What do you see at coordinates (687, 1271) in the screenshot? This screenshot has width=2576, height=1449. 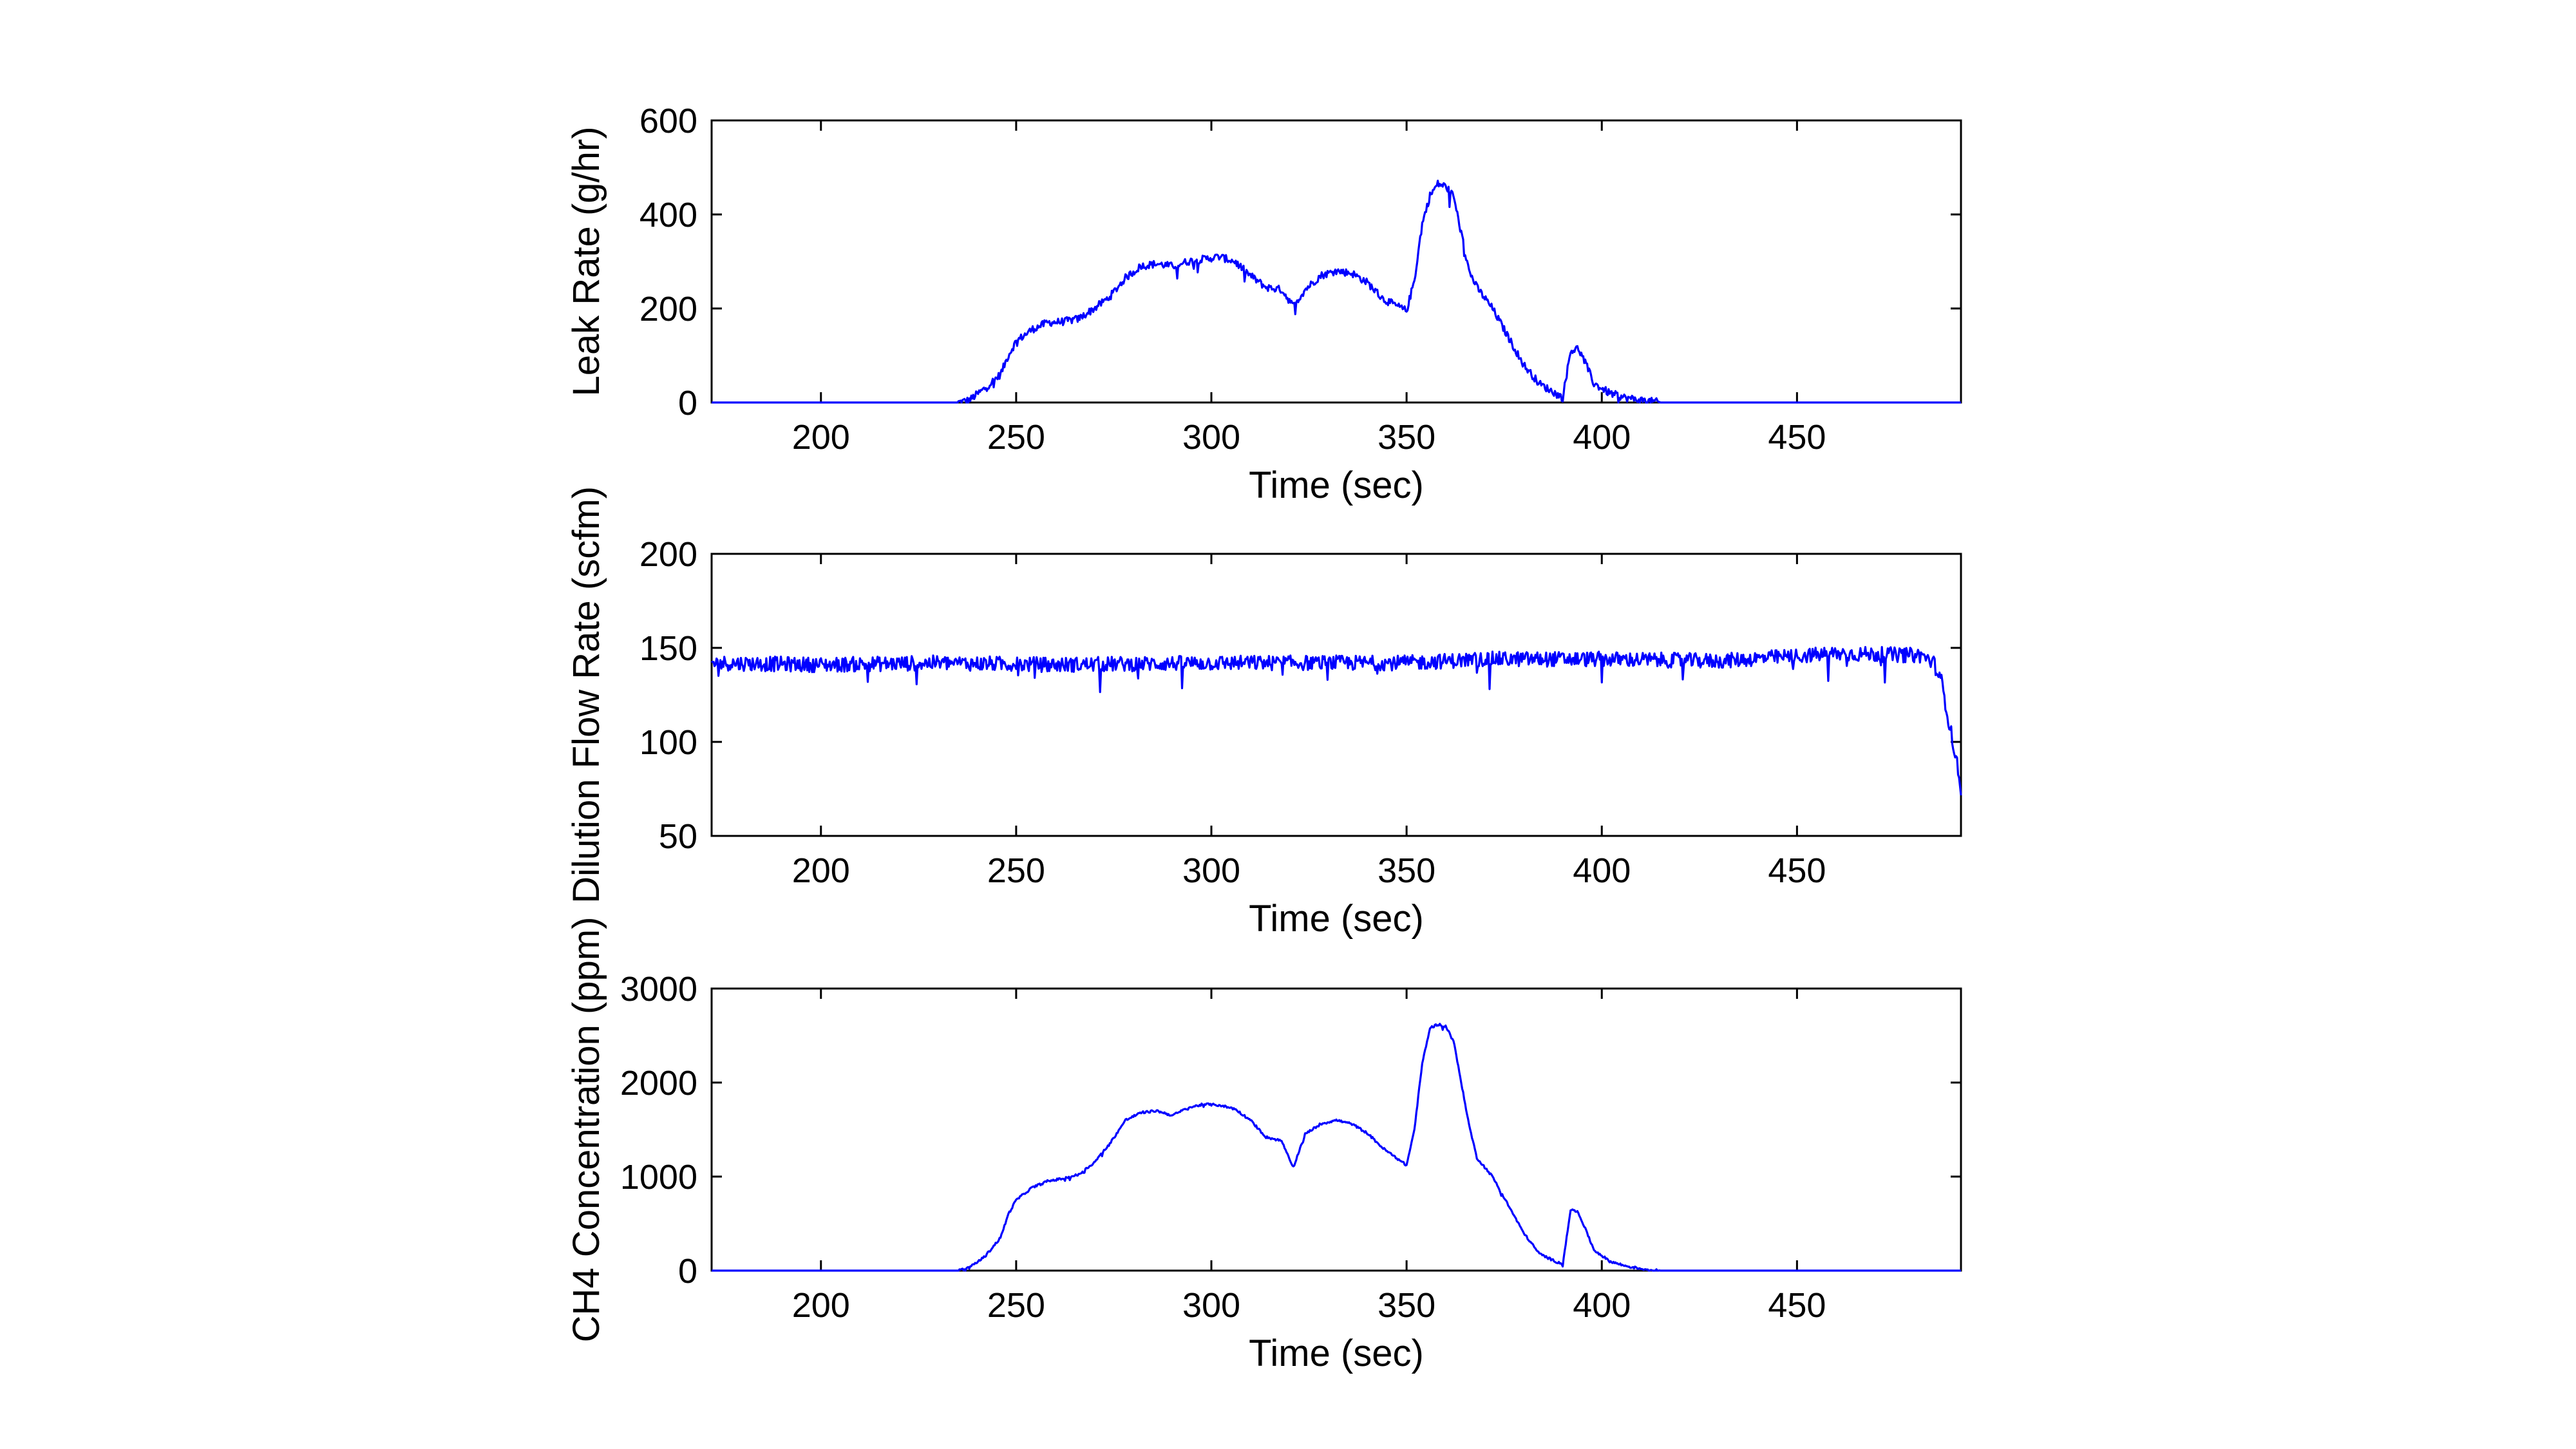 I see `ch4-concentration-y-tick-label: 0` at bounding box center [687, 1271].